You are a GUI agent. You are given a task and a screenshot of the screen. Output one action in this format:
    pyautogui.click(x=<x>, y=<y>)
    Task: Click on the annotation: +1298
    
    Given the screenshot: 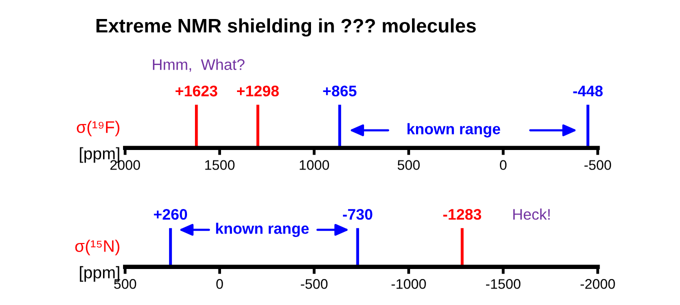 What is the action you would take?
    pyautogui.click(x=258, y=91)
    